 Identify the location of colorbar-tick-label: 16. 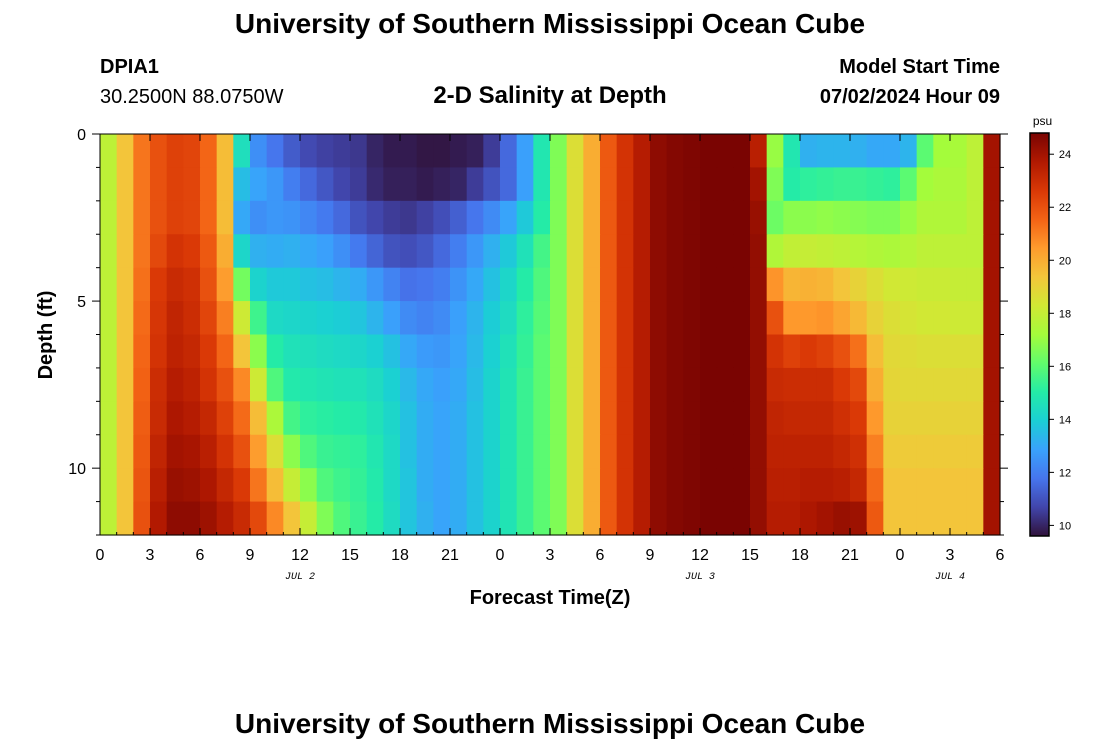
(1065, 367).